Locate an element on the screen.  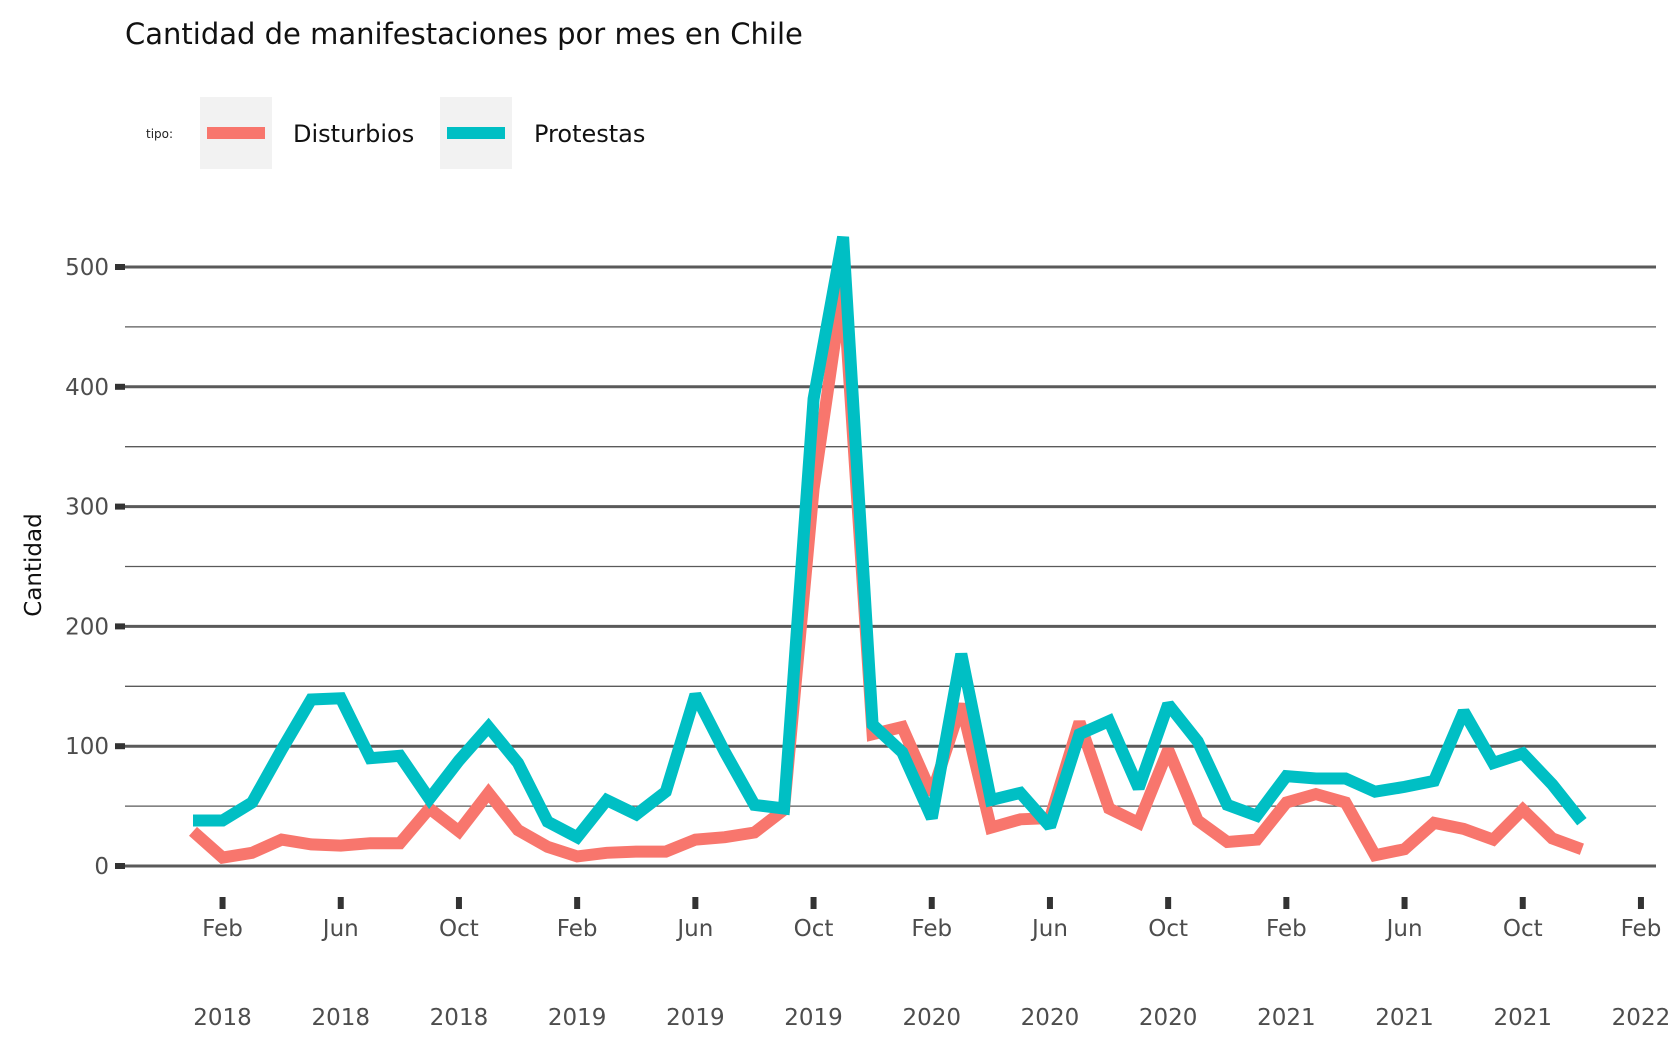
y-tick-label: 400 is located at coordinates (87, 388).